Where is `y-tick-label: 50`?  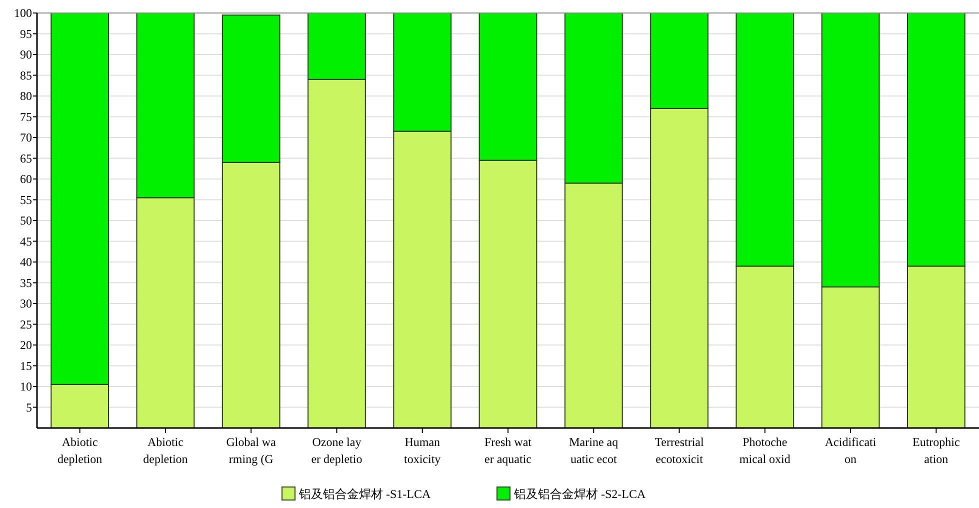
y-tick-label: 50 is located at coordinates (26, 221).